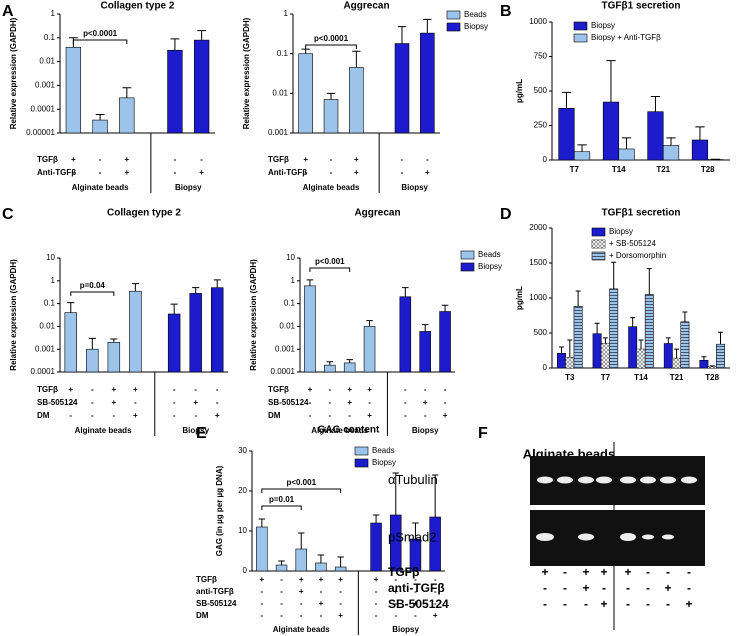 This screenshot has height=636, width=741. What do you see at coordinates (216, 603) in the screenshot?
I see `condition-label: SB-505124` at bounding box center [216, 603].